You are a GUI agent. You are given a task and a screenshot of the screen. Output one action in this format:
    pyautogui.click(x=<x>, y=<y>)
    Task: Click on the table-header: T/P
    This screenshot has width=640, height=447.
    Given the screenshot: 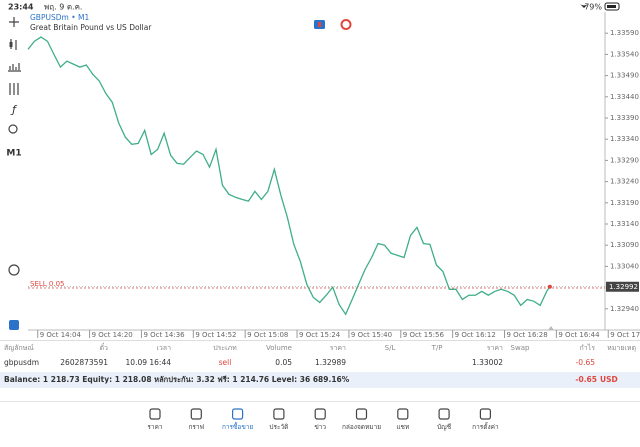 What is the action you would take?
    pyautogui.click(x=437, y=348)
    